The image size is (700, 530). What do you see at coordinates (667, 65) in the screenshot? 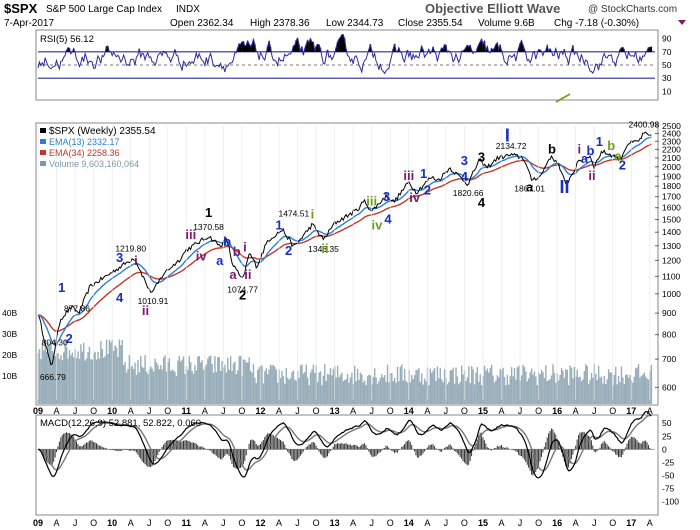
I see `rsi-tick-label: 50` at bounding box center [667, 65].